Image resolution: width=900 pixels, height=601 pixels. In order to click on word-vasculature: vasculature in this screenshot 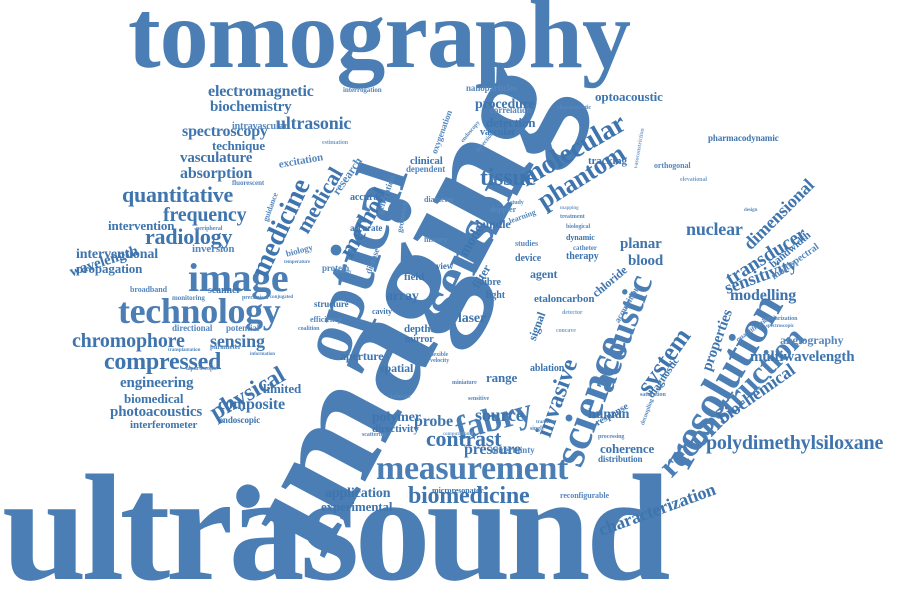, I will do `click(216, 158)`.